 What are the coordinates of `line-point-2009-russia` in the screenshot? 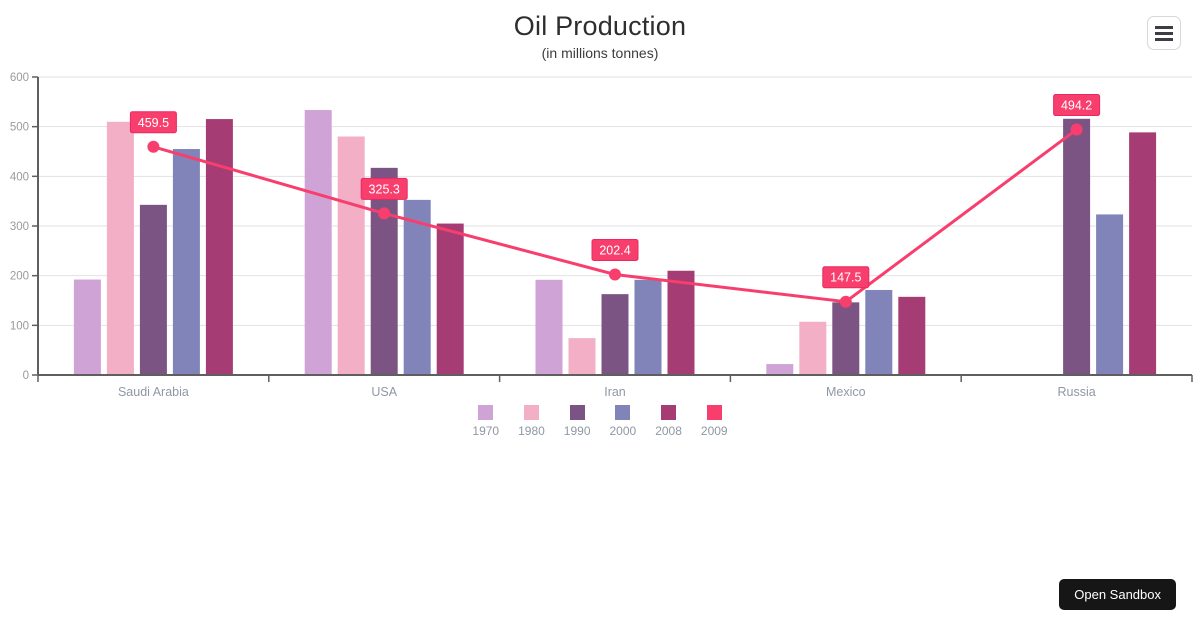 It's located at (1076, 129).